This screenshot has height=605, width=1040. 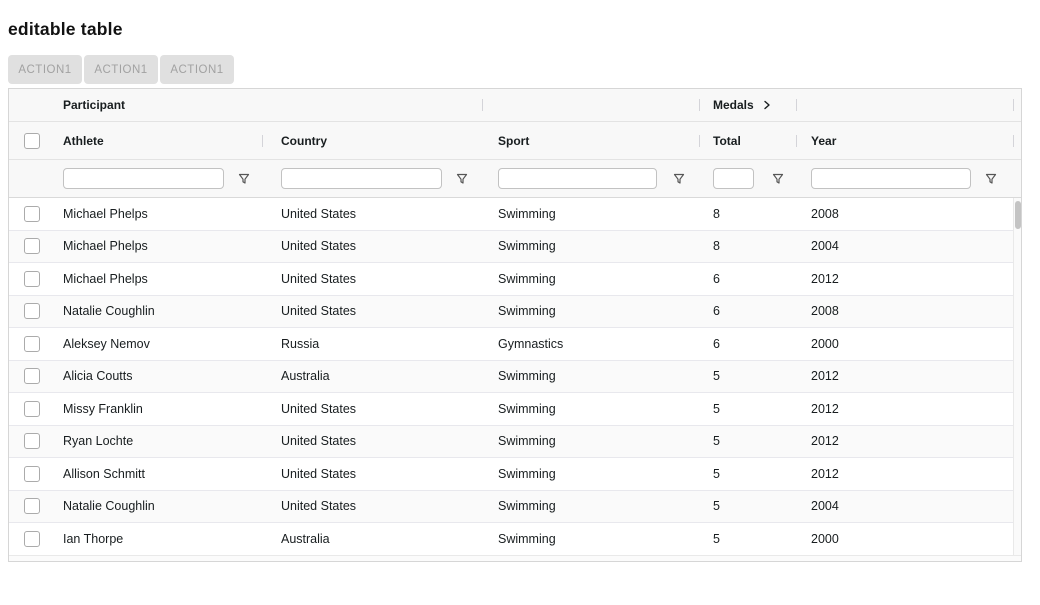 I want to click on action-toolbar: ACTION1 ACTION1 ACTION1, so click(x=121, y=69).